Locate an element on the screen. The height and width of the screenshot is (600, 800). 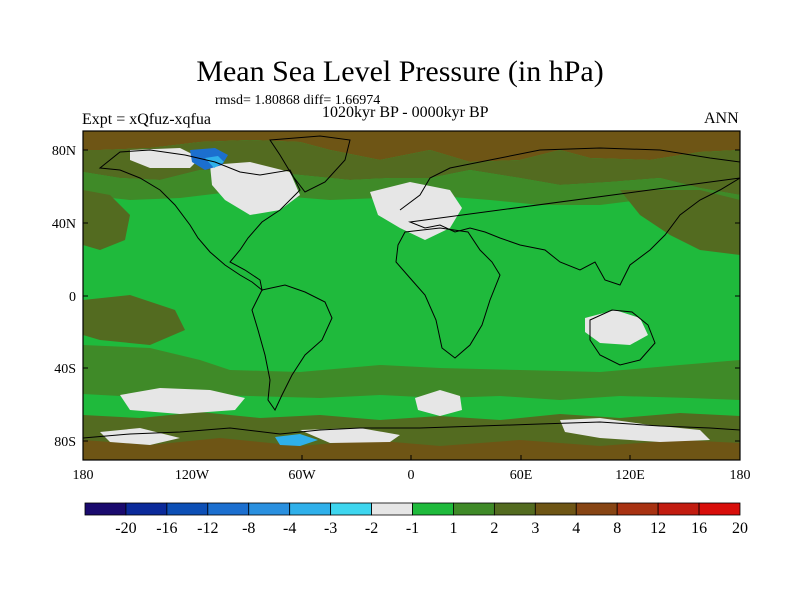
field-south-brown is located at coordinates (411, 449).